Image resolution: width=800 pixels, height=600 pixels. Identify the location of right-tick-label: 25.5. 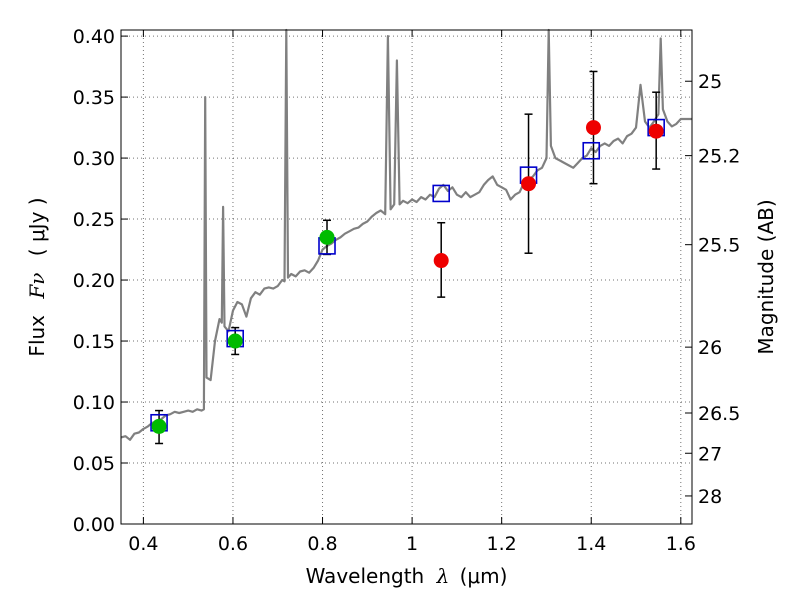
(719, 246).